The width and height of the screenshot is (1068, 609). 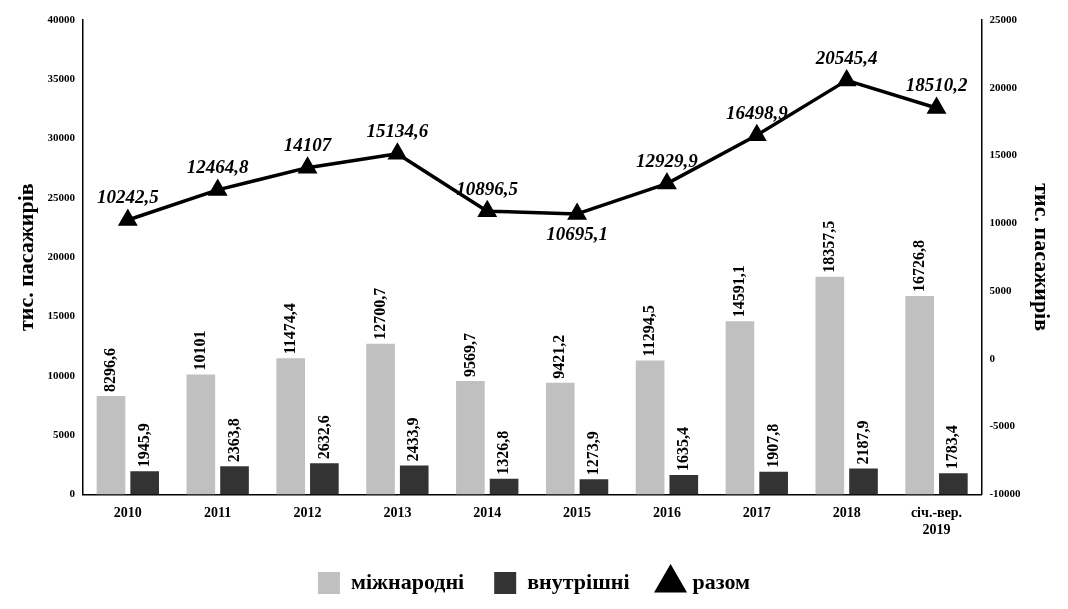 I want to click on y2-tick-label: -10000, so click(x=1005, y=493).